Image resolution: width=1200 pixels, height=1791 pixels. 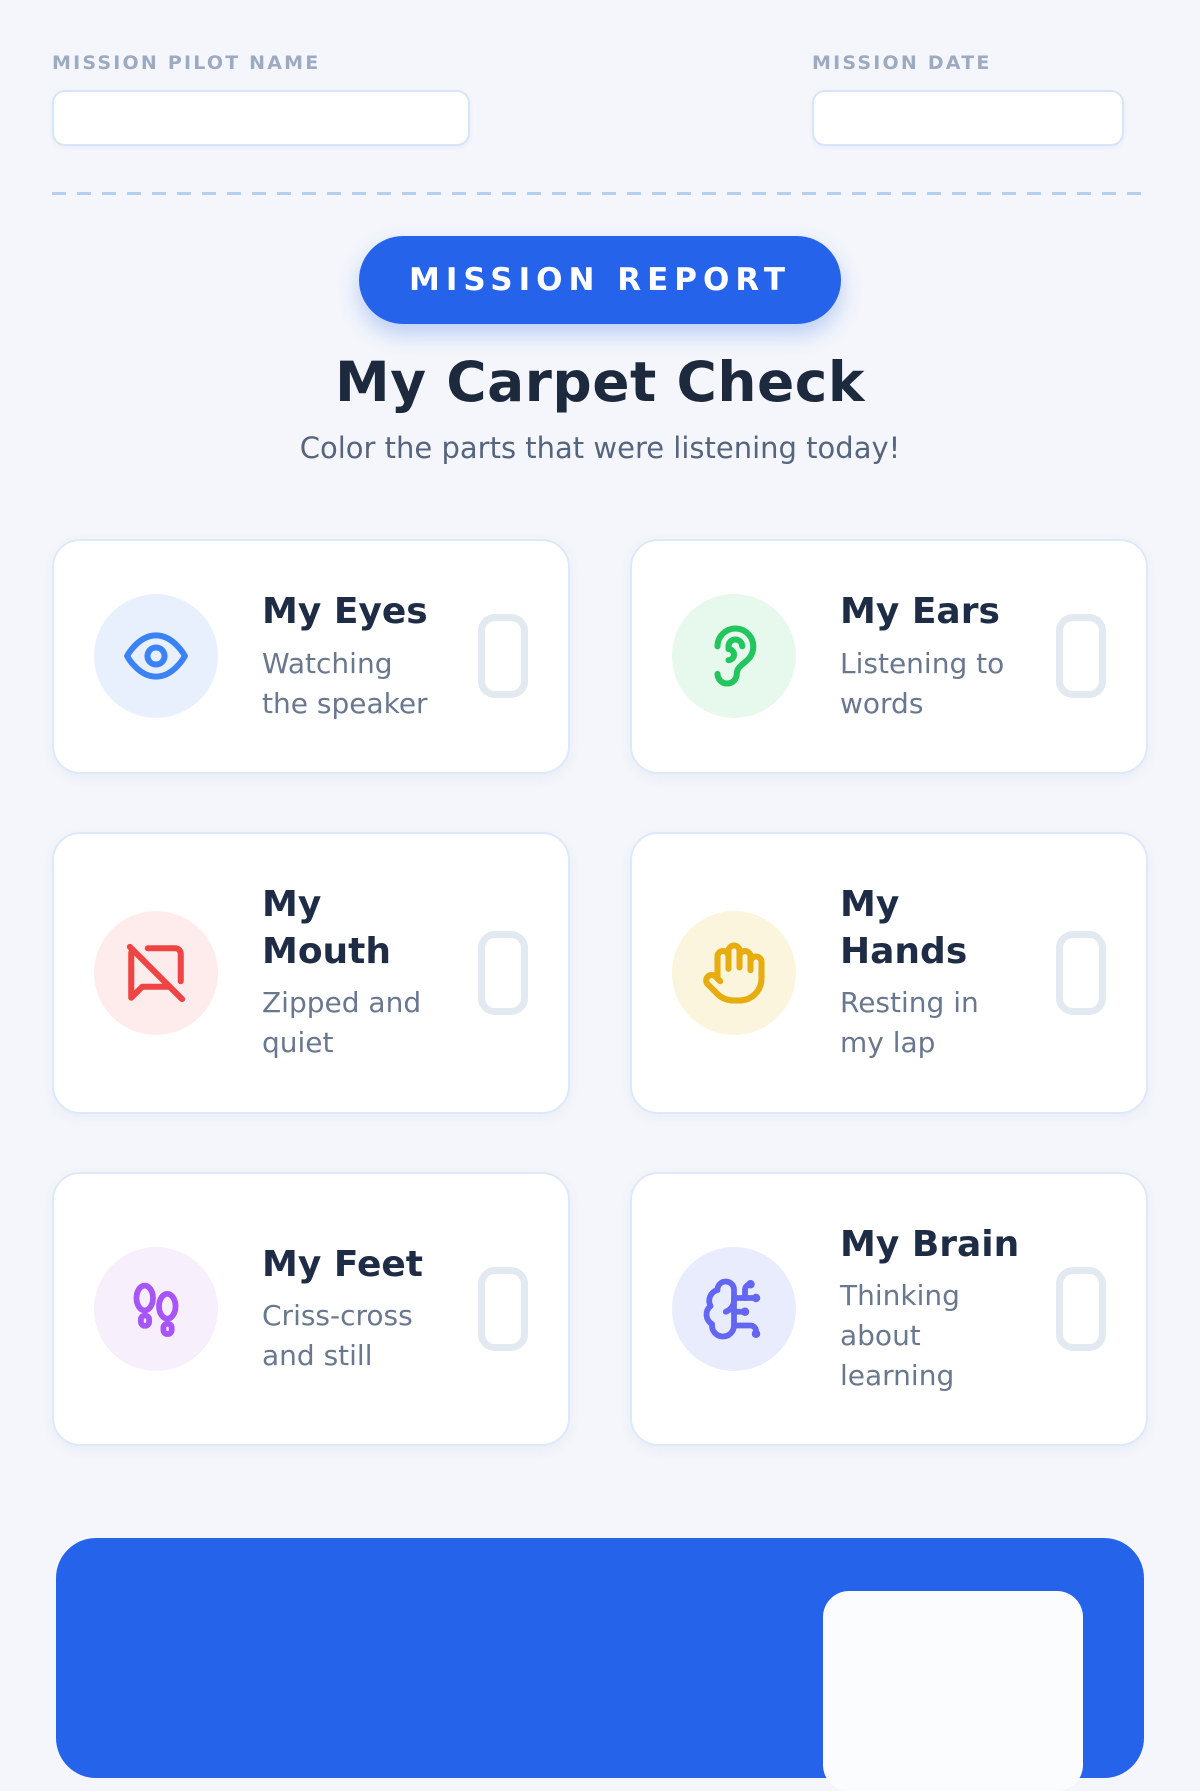 I want to click on checkbox-my-brain, so click(x=1081, y=1308).